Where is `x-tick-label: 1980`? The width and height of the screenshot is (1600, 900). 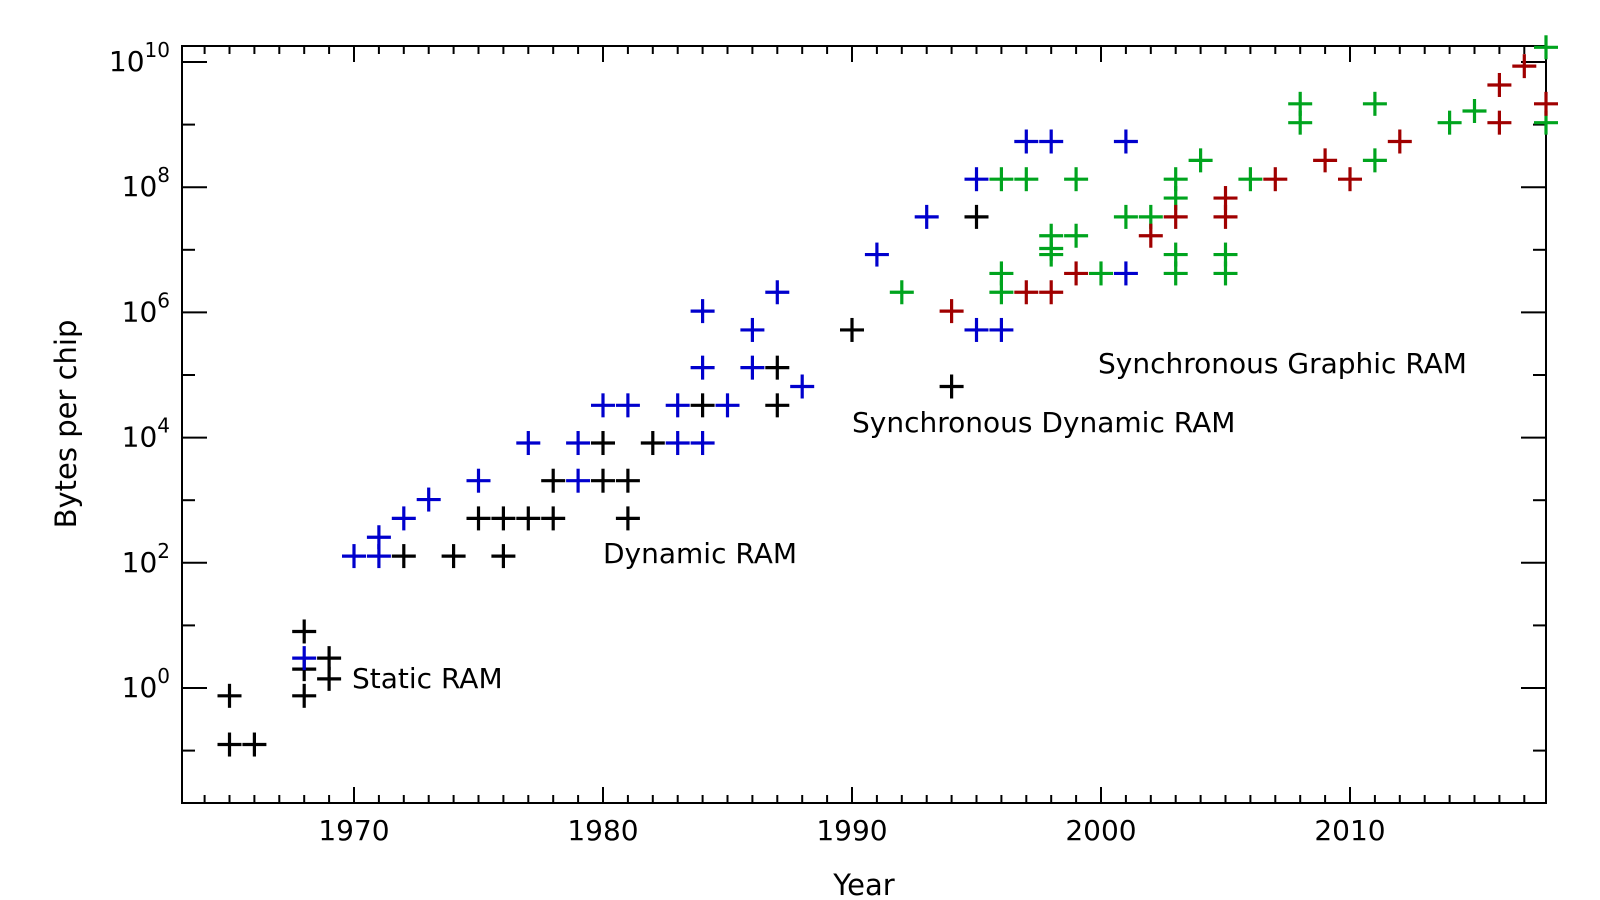 x-tick-label: 1980 is located at coordinates (602, 830).